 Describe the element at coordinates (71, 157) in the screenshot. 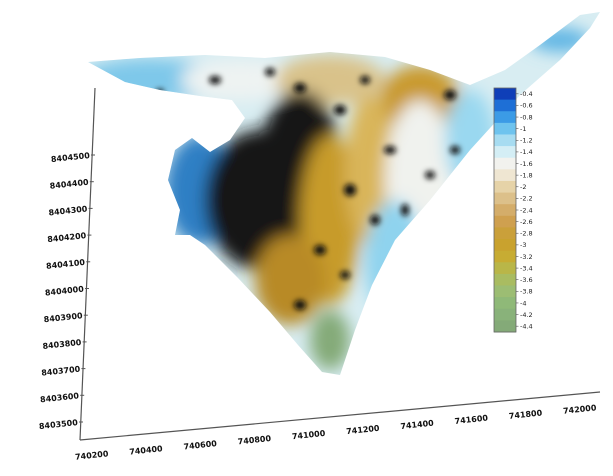

I see `y-tick-label: 8404500` at that location.